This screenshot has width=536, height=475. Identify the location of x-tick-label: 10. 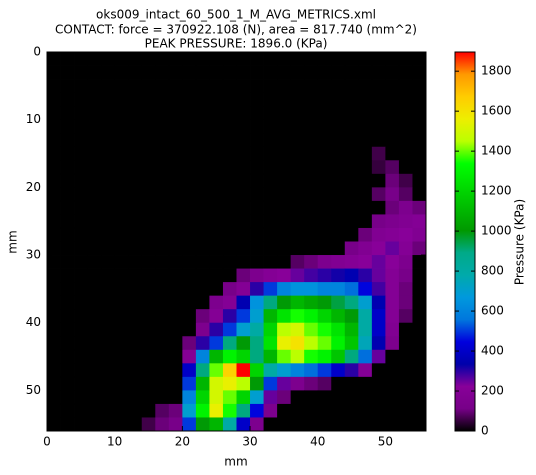
(114, 442).